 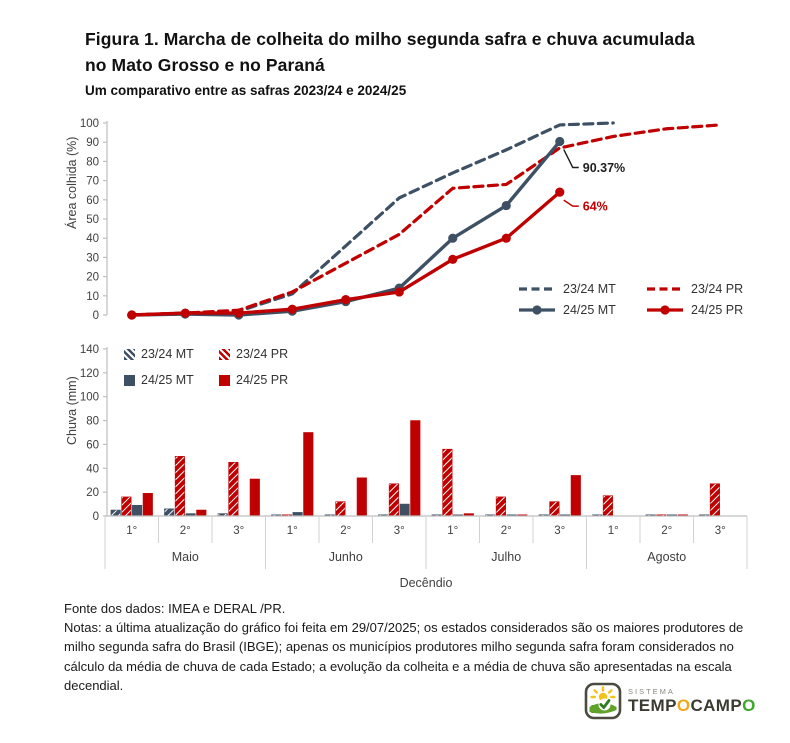 I want to click on month-tick-label: Maio, so click(x=185, y=557).